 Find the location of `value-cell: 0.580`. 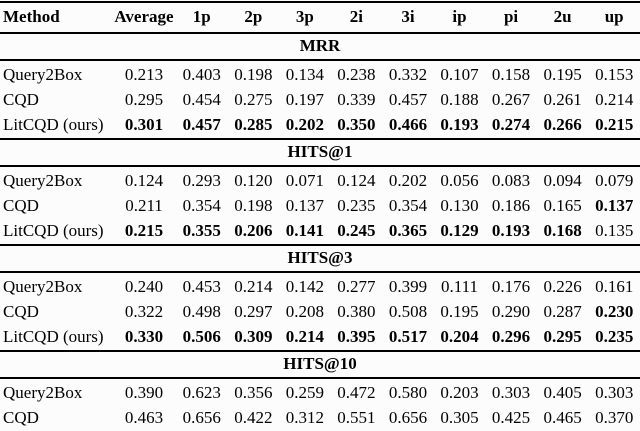

value-cell: 0.580 is located at coordinates (408, 392).